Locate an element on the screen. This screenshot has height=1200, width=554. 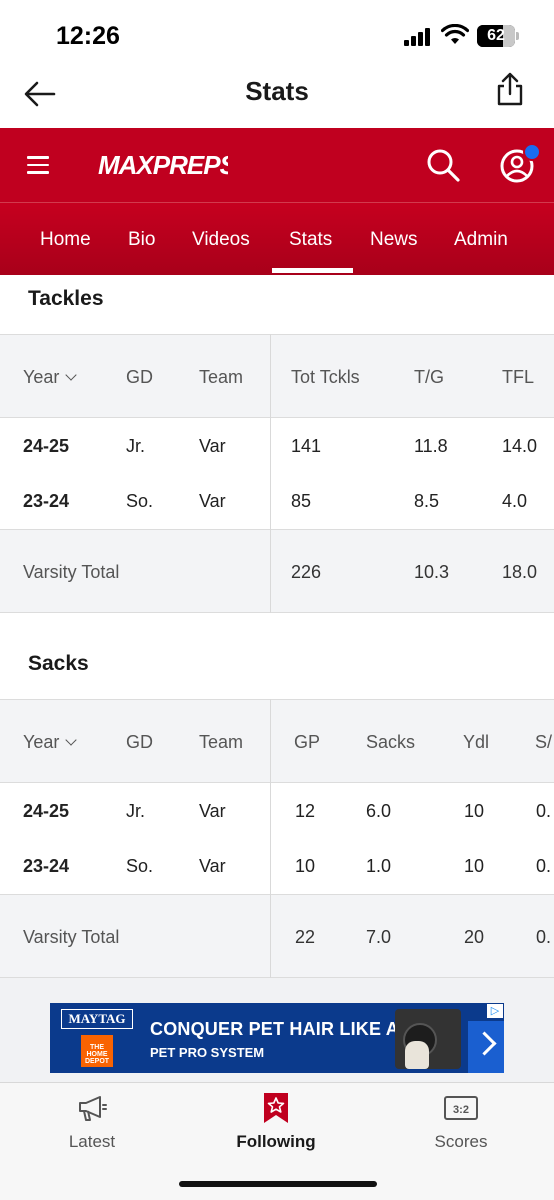
row-tg: 11.8 is located at coordinates (431, 446).